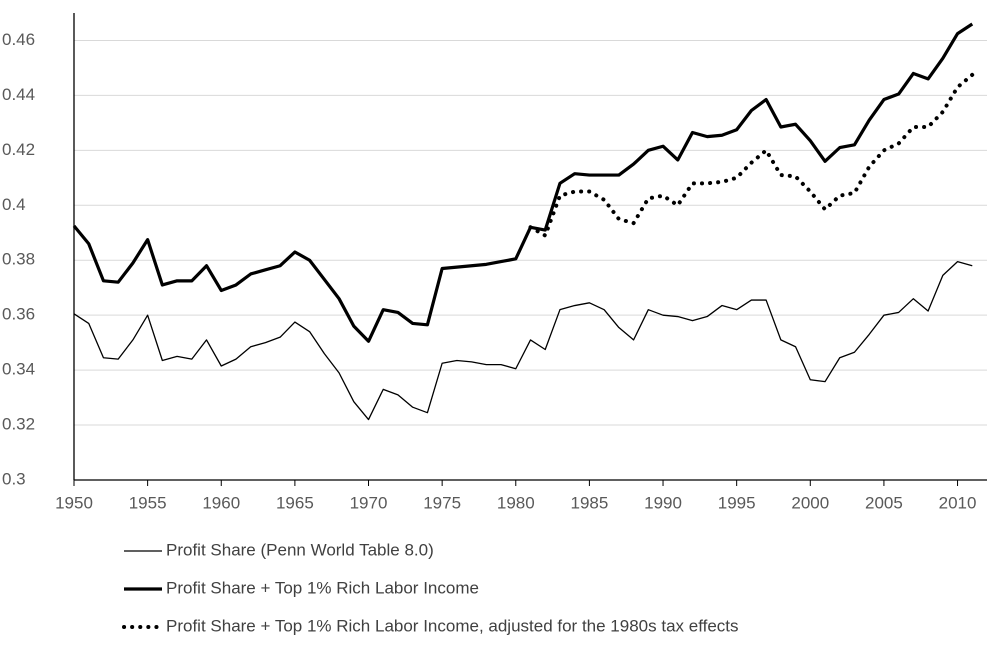 The width and height of the screenshot is (990, 648). What do you see at coordinates (442, 502) in the screenshot?
I see `x-tick-label: 1975` at bounding box center [442, 502].